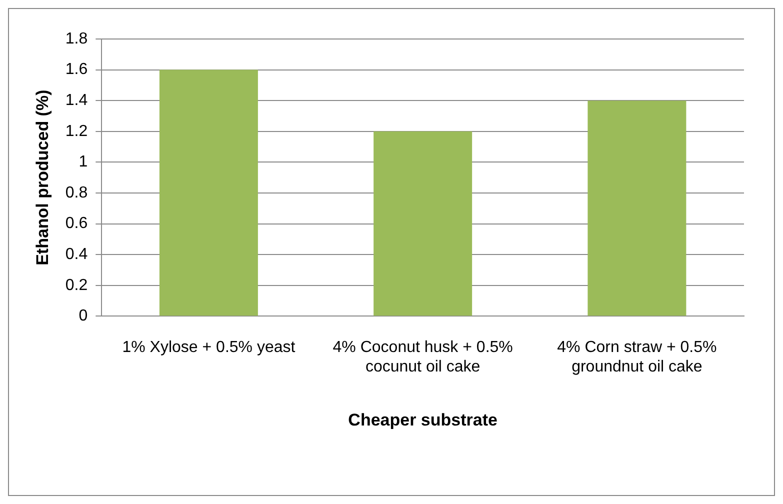 This screenshot has height=504, width=783. What do you see at coordinates (76, 255) in the screenshot?
I see `y-tick-label: 0.4` at bounding box center [76, 255].